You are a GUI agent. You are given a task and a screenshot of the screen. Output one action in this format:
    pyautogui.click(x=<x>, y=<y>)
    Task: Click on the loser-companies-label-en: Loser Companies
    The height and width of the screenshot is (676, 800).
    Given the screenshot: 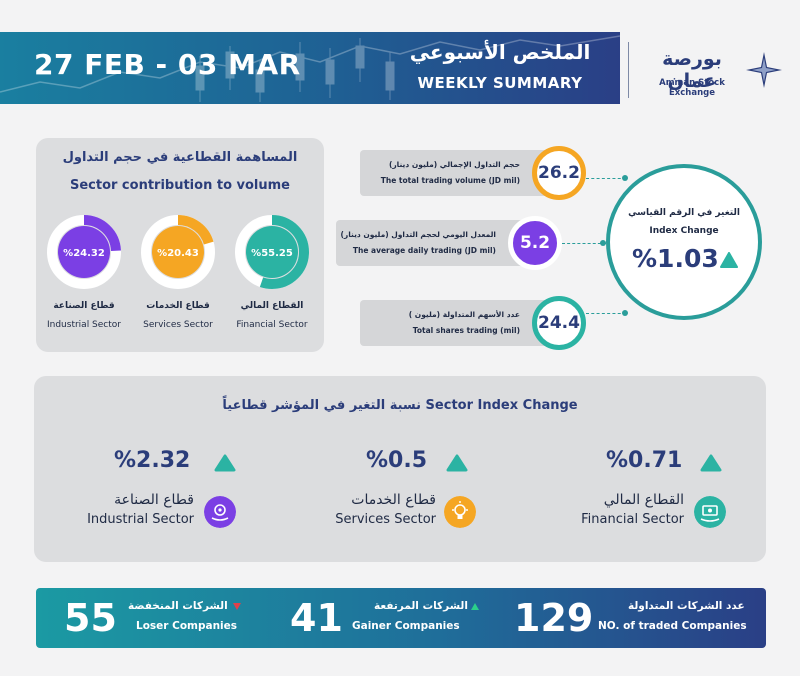 What is the action you would take?
    pyautogui.click(x=187, y=626)
    